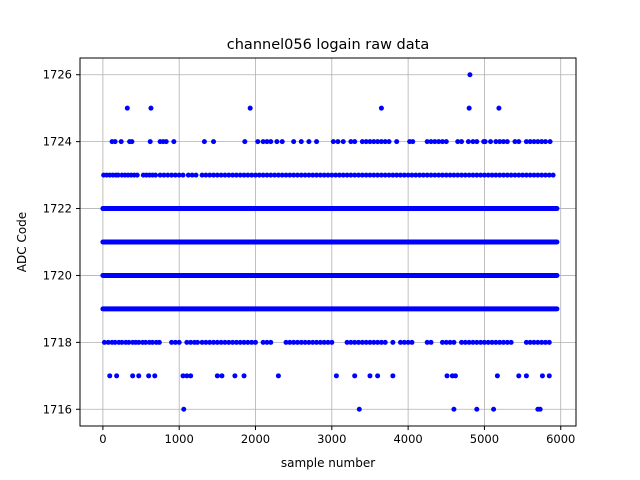 The image size is (640, 480). I want to click on y-tick-label: 1720, so click(57, 275).